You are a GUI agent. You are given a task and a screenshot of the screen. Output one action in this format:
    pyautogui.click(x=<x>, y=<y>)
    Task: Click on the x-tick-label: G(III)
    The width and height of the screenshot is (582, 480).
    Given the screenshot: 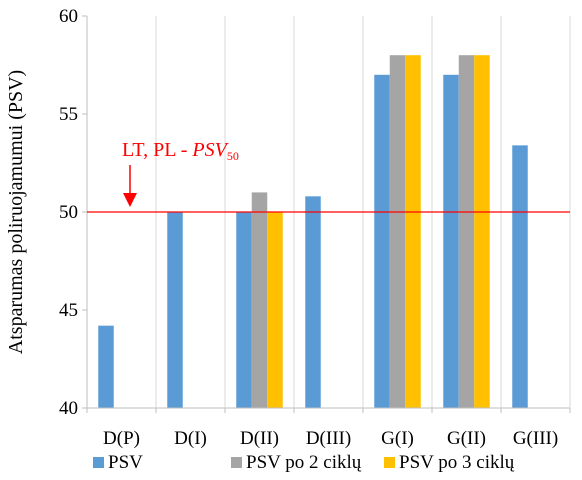 What is the action you would take?
    pyautogui.click(x=535, y=438)
    